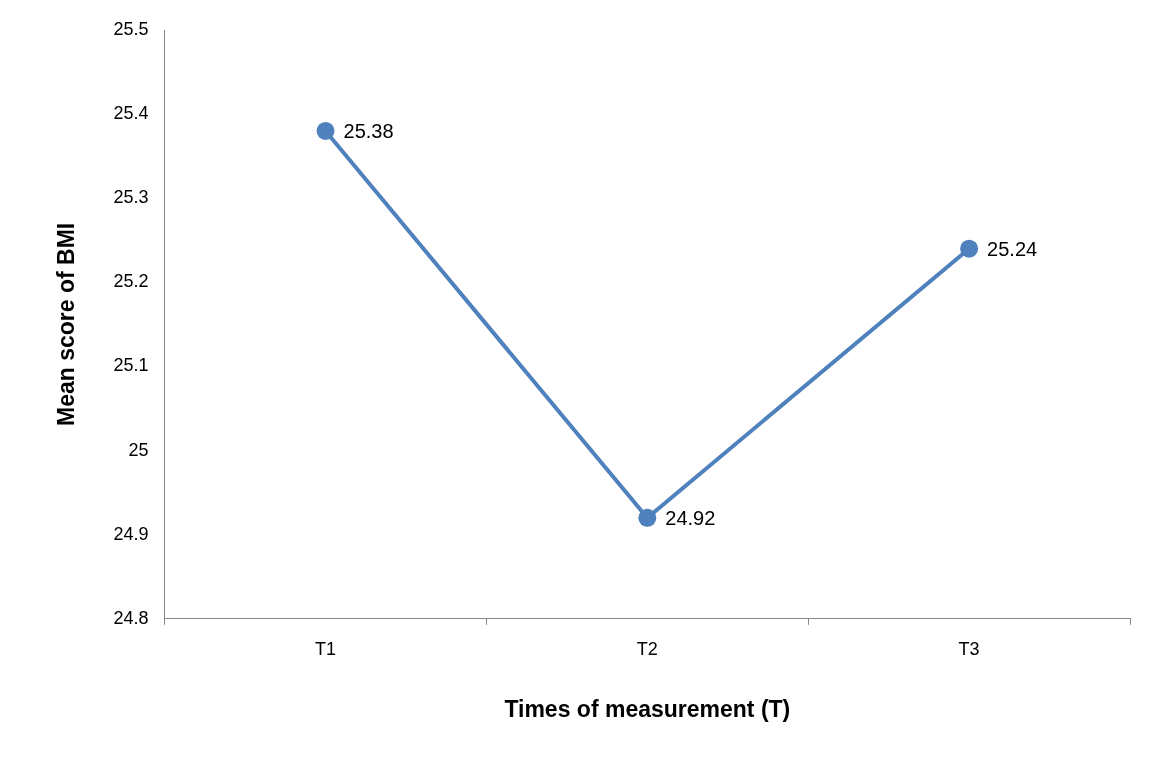 This screenshot has width=1154, height=763. I want to click on x-axis-title: Times of measurement (T), so click(647, 708).